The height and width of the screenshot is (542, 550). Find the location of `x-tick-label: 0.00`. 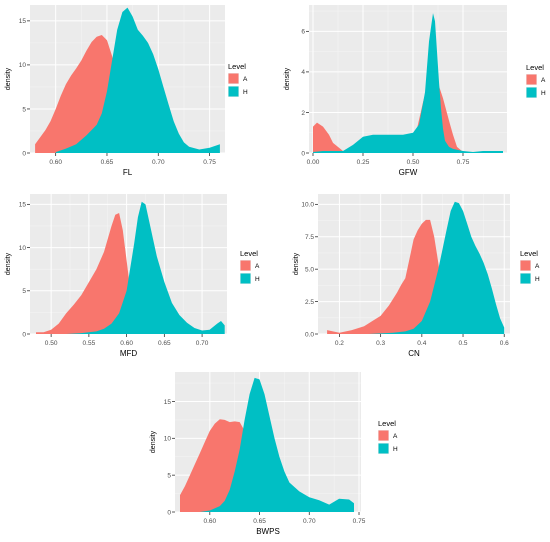

x-tick-label: 0.00 is located at coordinates (313, 162).